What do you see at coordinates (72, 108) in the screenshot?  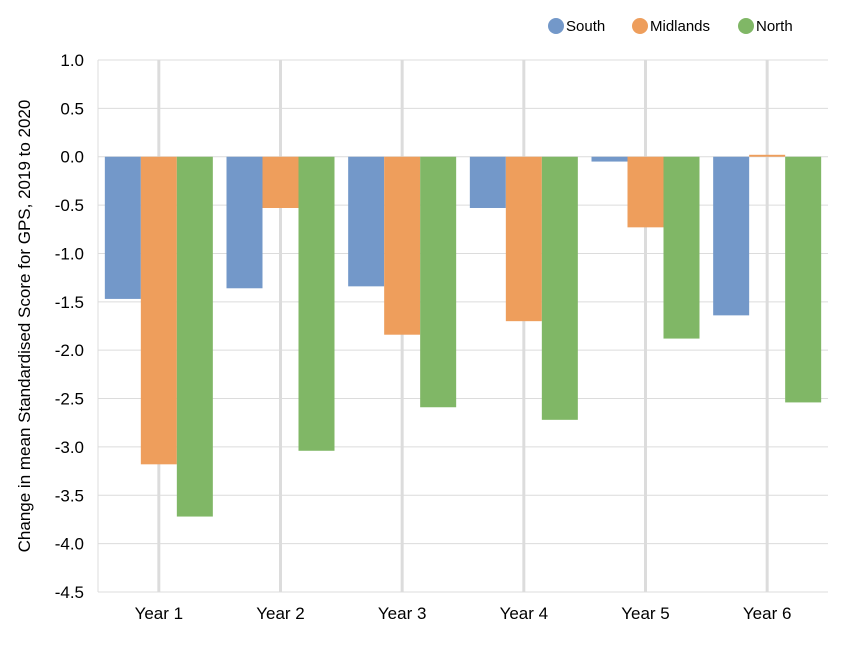 I see `y-tick-label: 0.5` at bounding box center [72, 108].